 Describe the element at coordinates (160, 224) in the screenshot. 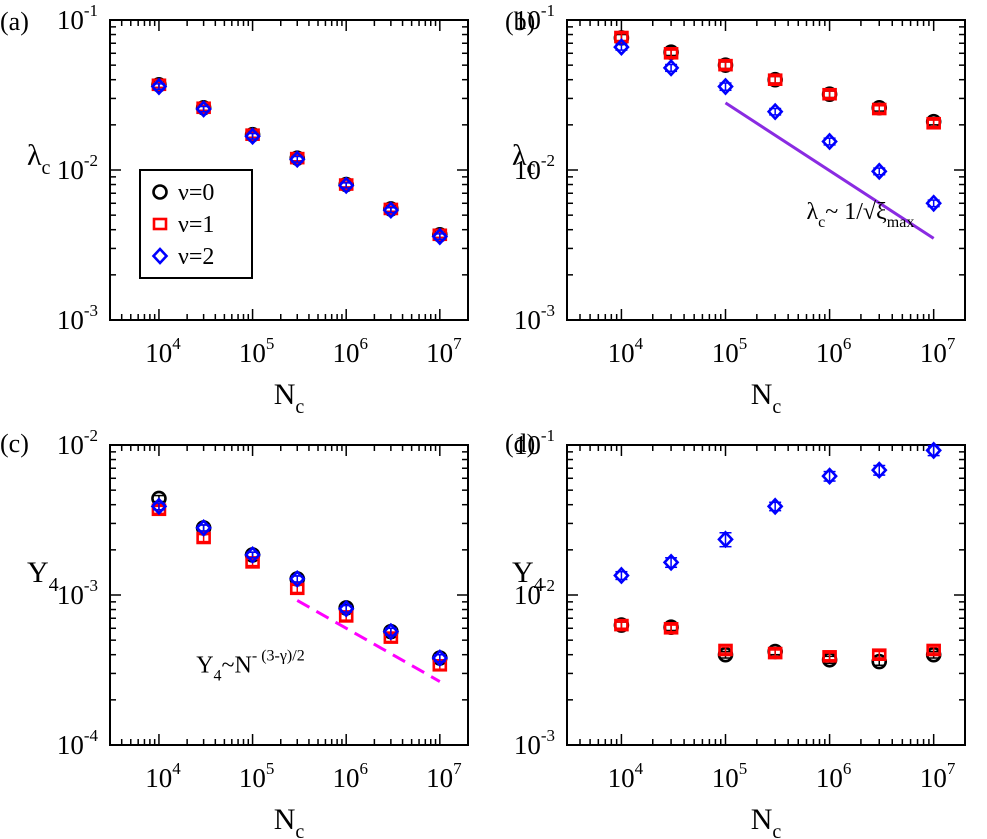

I see `legend-marker-square` at that location.